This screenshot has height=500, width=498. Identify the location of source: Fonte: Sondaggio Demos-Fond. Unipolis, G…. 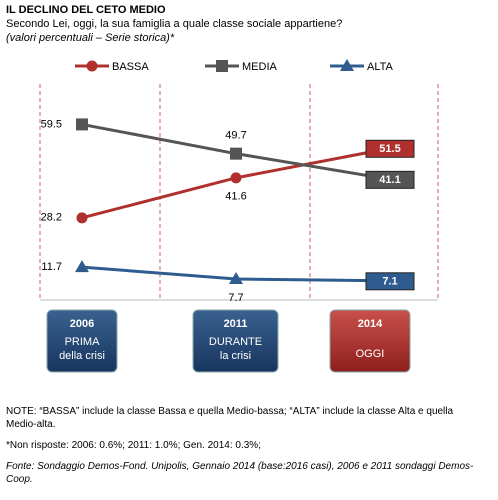
(240, 473).